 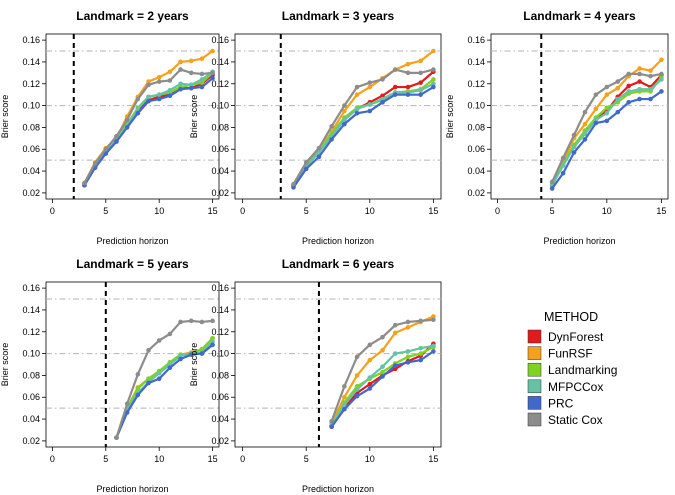 I want to click on series-prc, so click(x=363, y=137).